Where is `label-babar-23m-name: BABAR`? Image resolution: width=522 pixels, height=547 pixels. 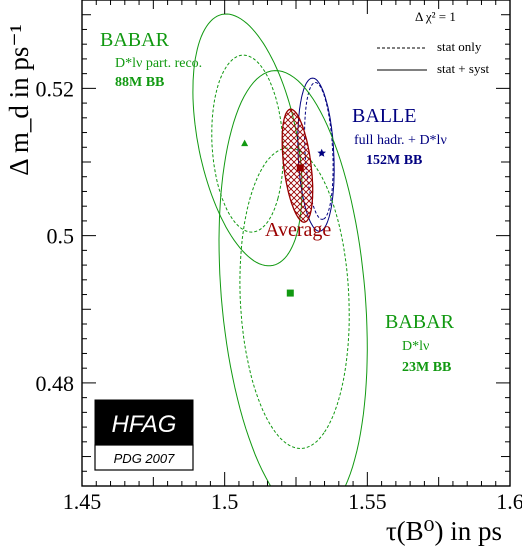 label-babar-23m-name: BABAR is located at coordinates (420, 322).